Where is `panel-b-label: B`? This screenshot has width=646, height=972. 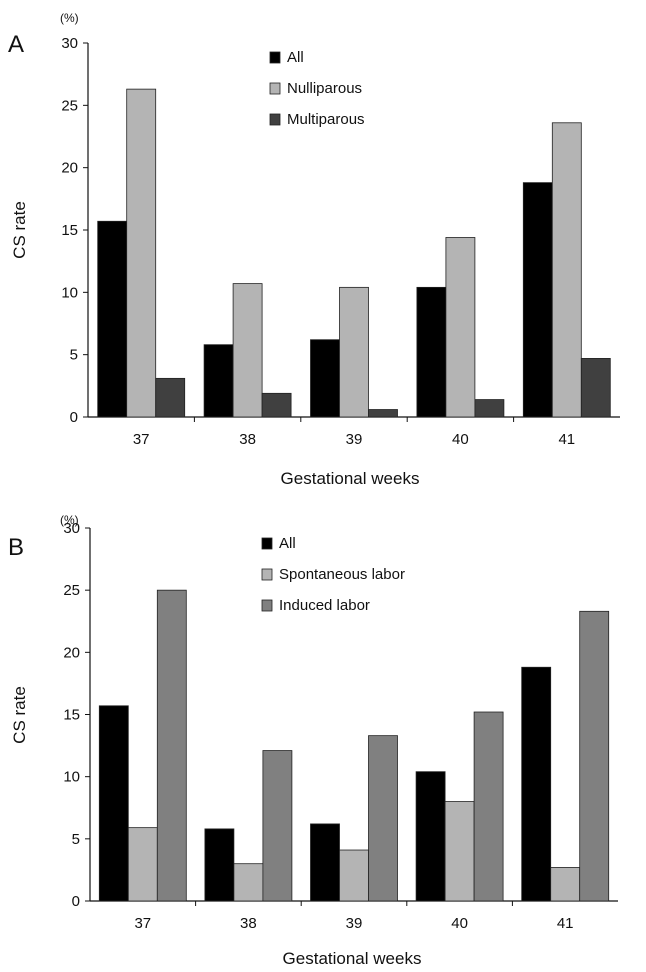 panel-b-label: B is located at coordinates (16, 547).